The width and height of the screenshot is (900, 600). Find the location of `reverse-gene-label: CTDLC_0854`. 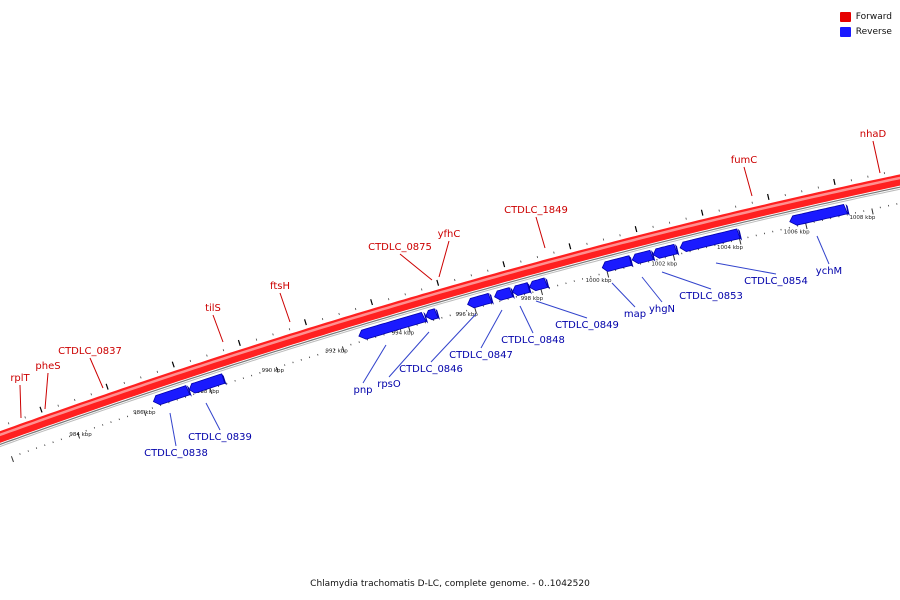

reverse-gene-label: CTDLC_0854 is located at coordinates (776, 281).